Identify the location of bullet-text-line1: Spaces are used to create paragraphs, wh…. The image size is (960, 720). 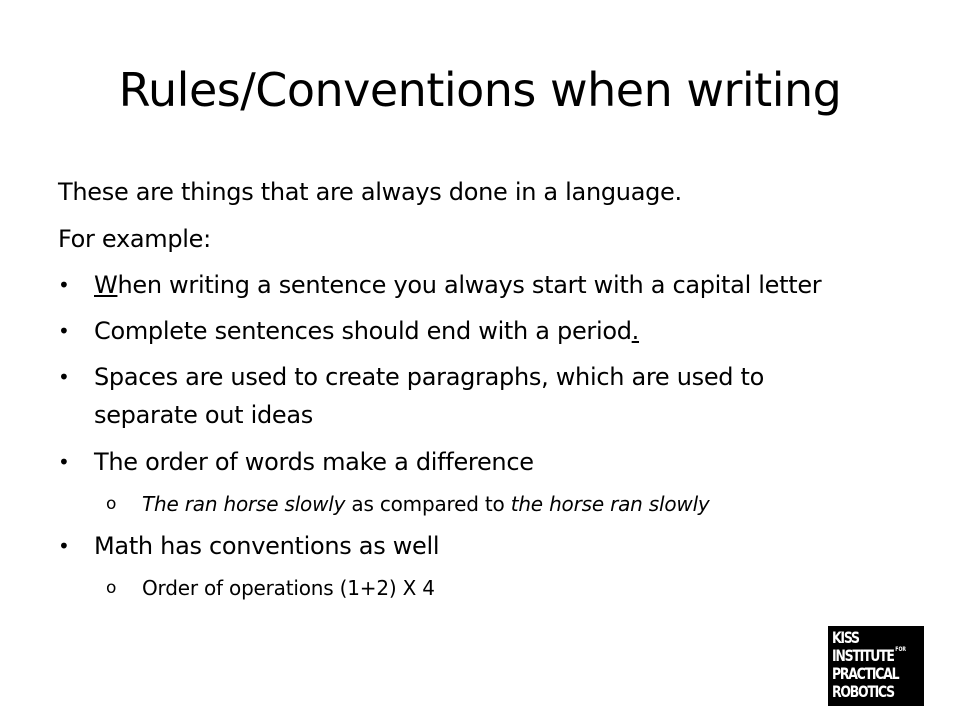
(429, 377).